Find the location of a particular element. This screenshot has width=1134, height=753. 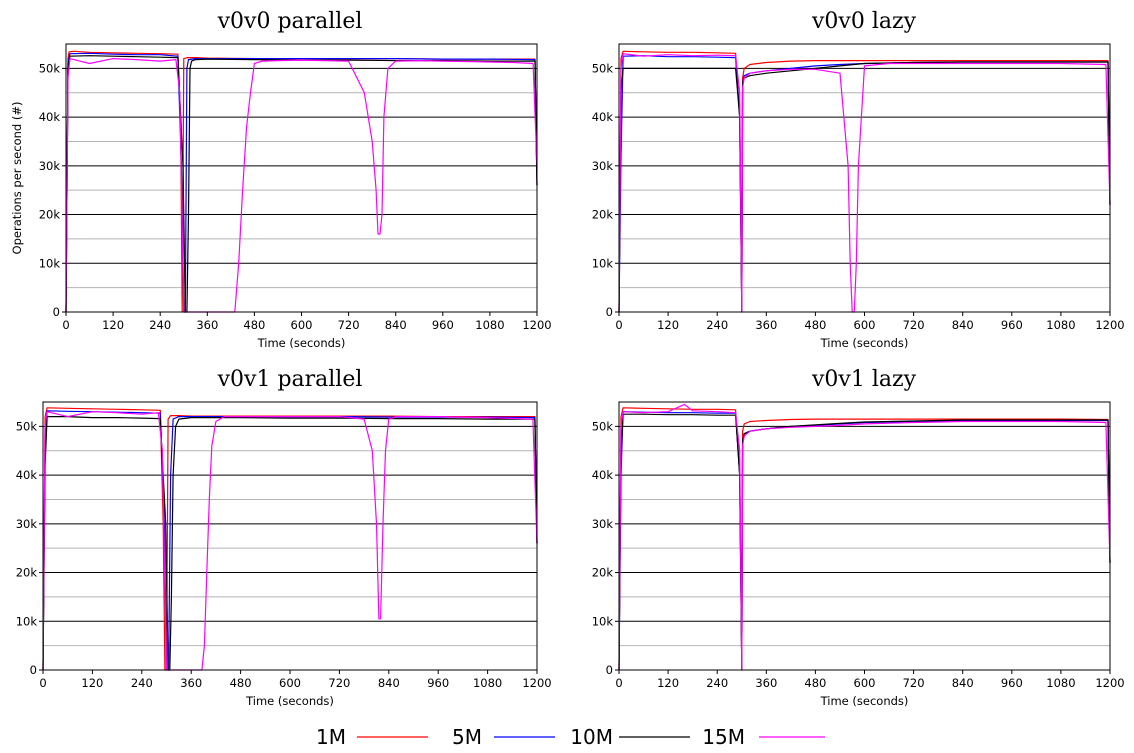

chart-title: v0v1 parallel is located at coordinates (290, 379).